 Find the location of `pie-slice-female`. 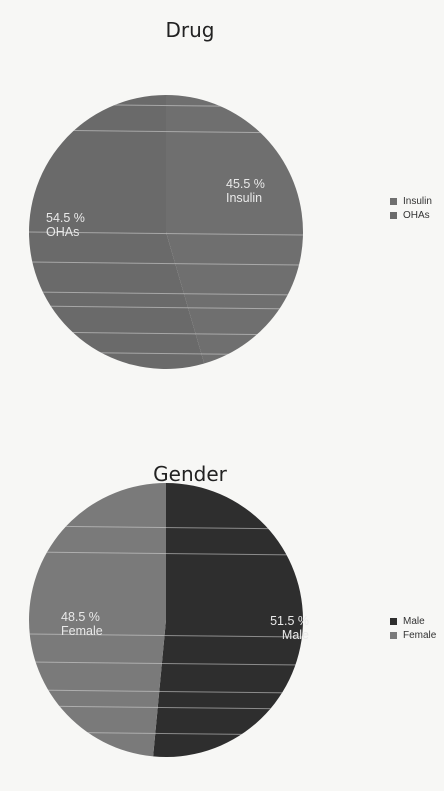

pie-slice-female is located at coordinates (97, 620).